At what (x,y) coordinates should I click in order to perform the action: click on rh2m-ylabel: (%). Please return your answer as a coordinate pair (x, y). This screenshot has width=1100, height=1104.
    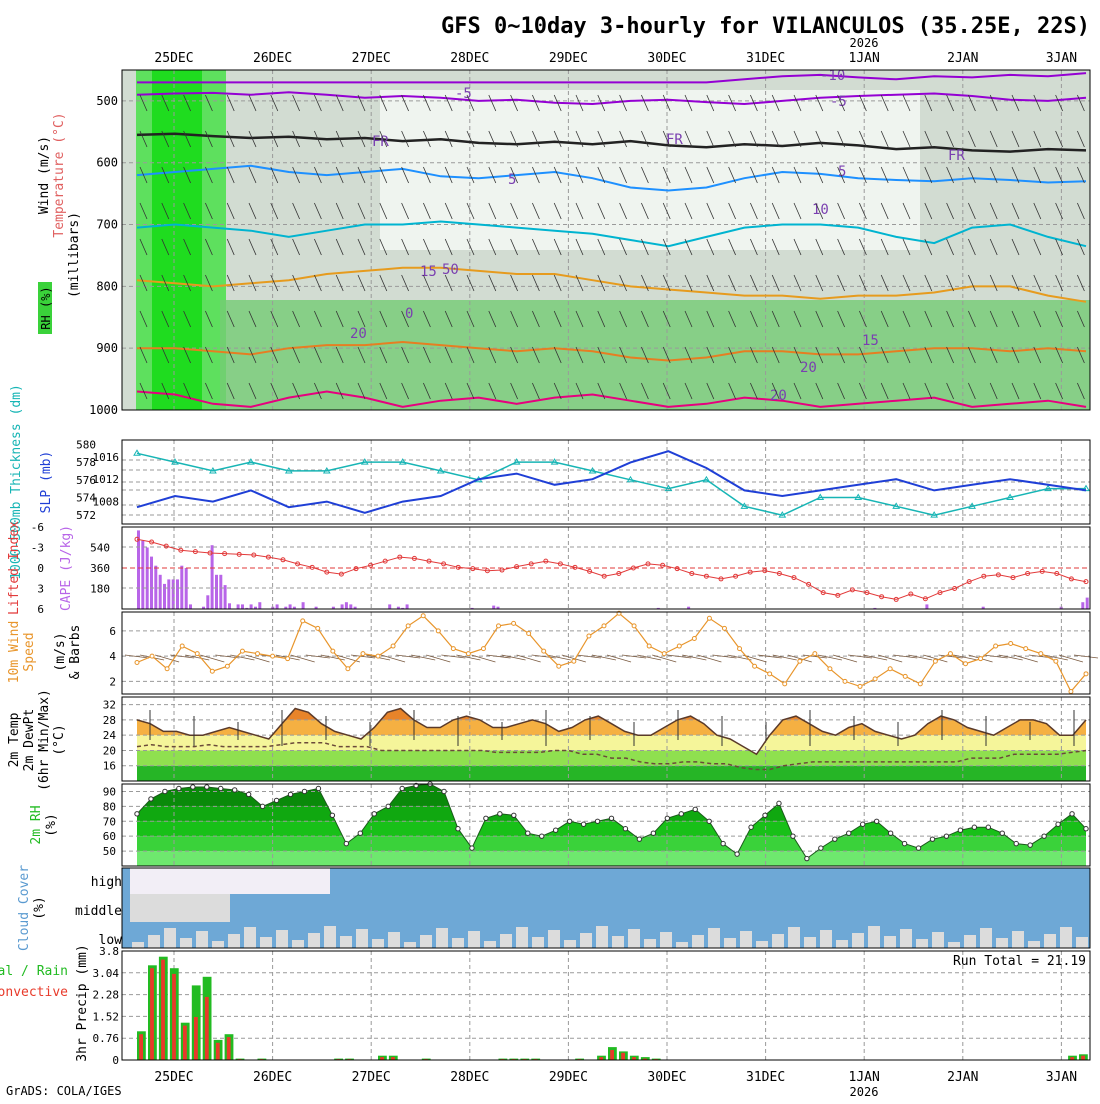
    Looking at the image, I should click on (51, 824).